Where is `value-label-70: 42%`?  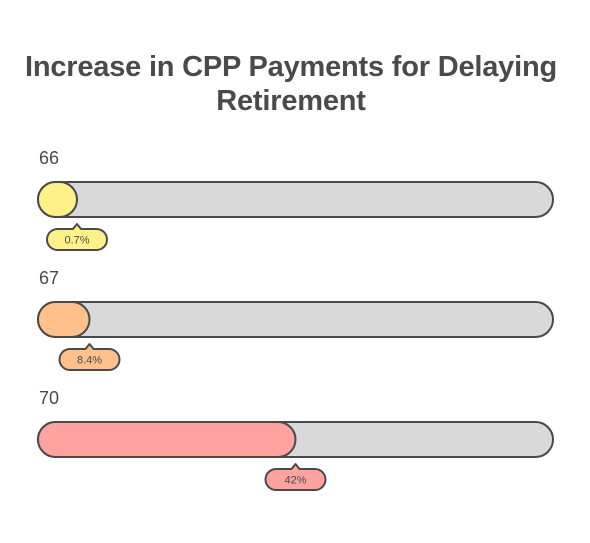
value-label-70: 42% is located at coordinates (295, 481).